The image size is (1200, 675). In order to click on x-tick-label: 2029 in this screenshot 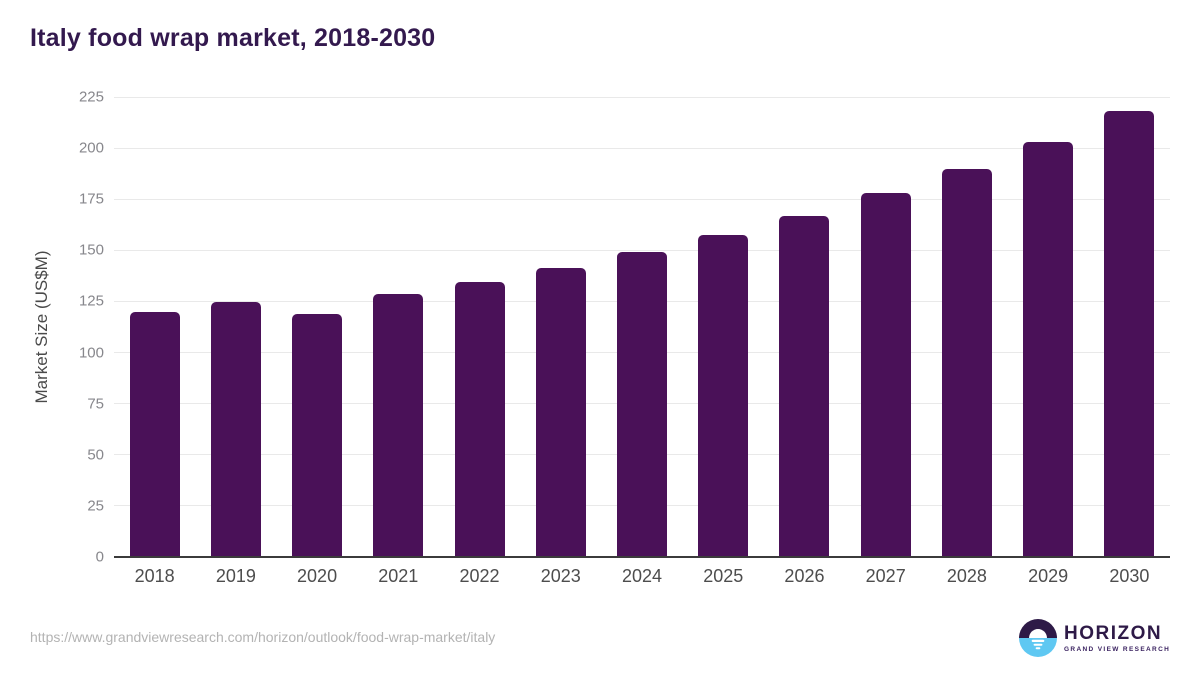, I will do `click(1048, 576)`.